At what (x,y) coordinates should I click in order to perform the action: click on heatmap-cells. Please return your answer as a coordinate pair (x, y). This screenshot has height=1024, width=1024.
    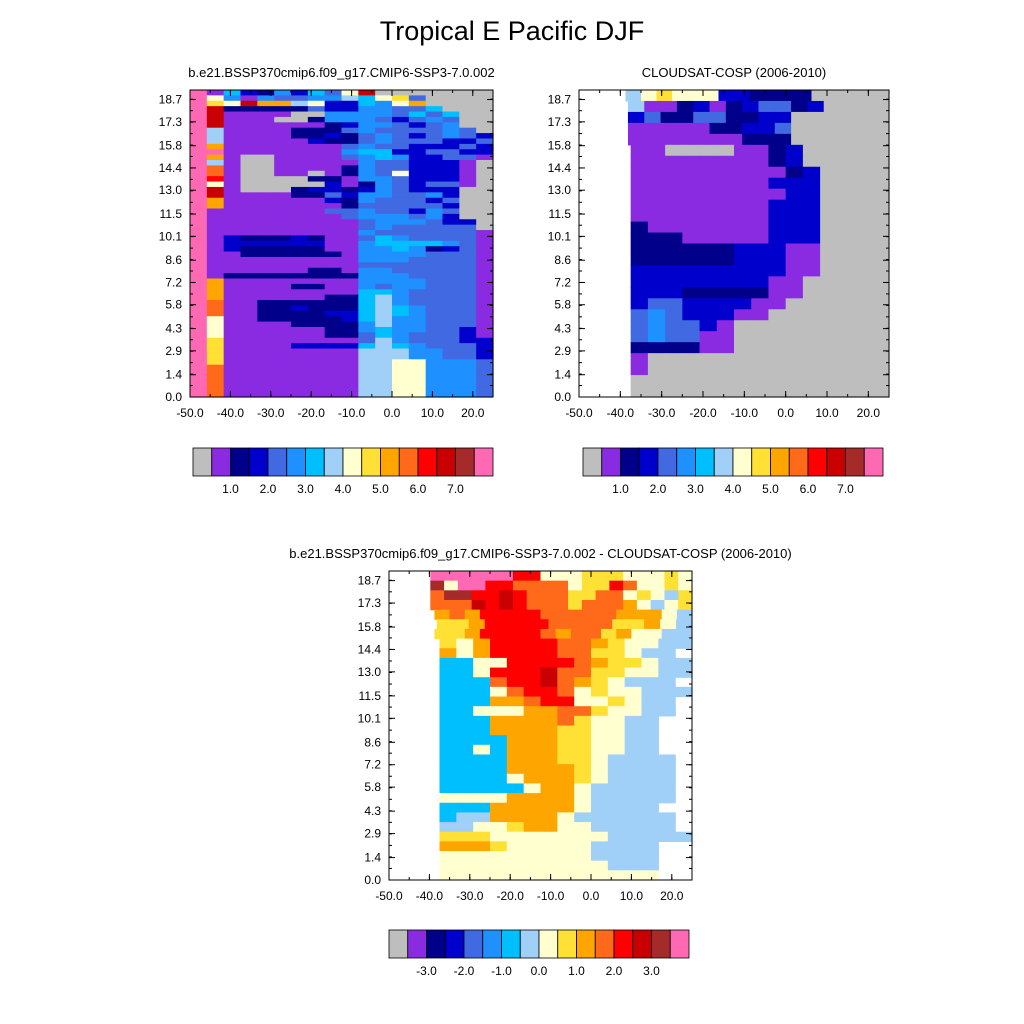
    Looking at the image, I should click on (561, 726).